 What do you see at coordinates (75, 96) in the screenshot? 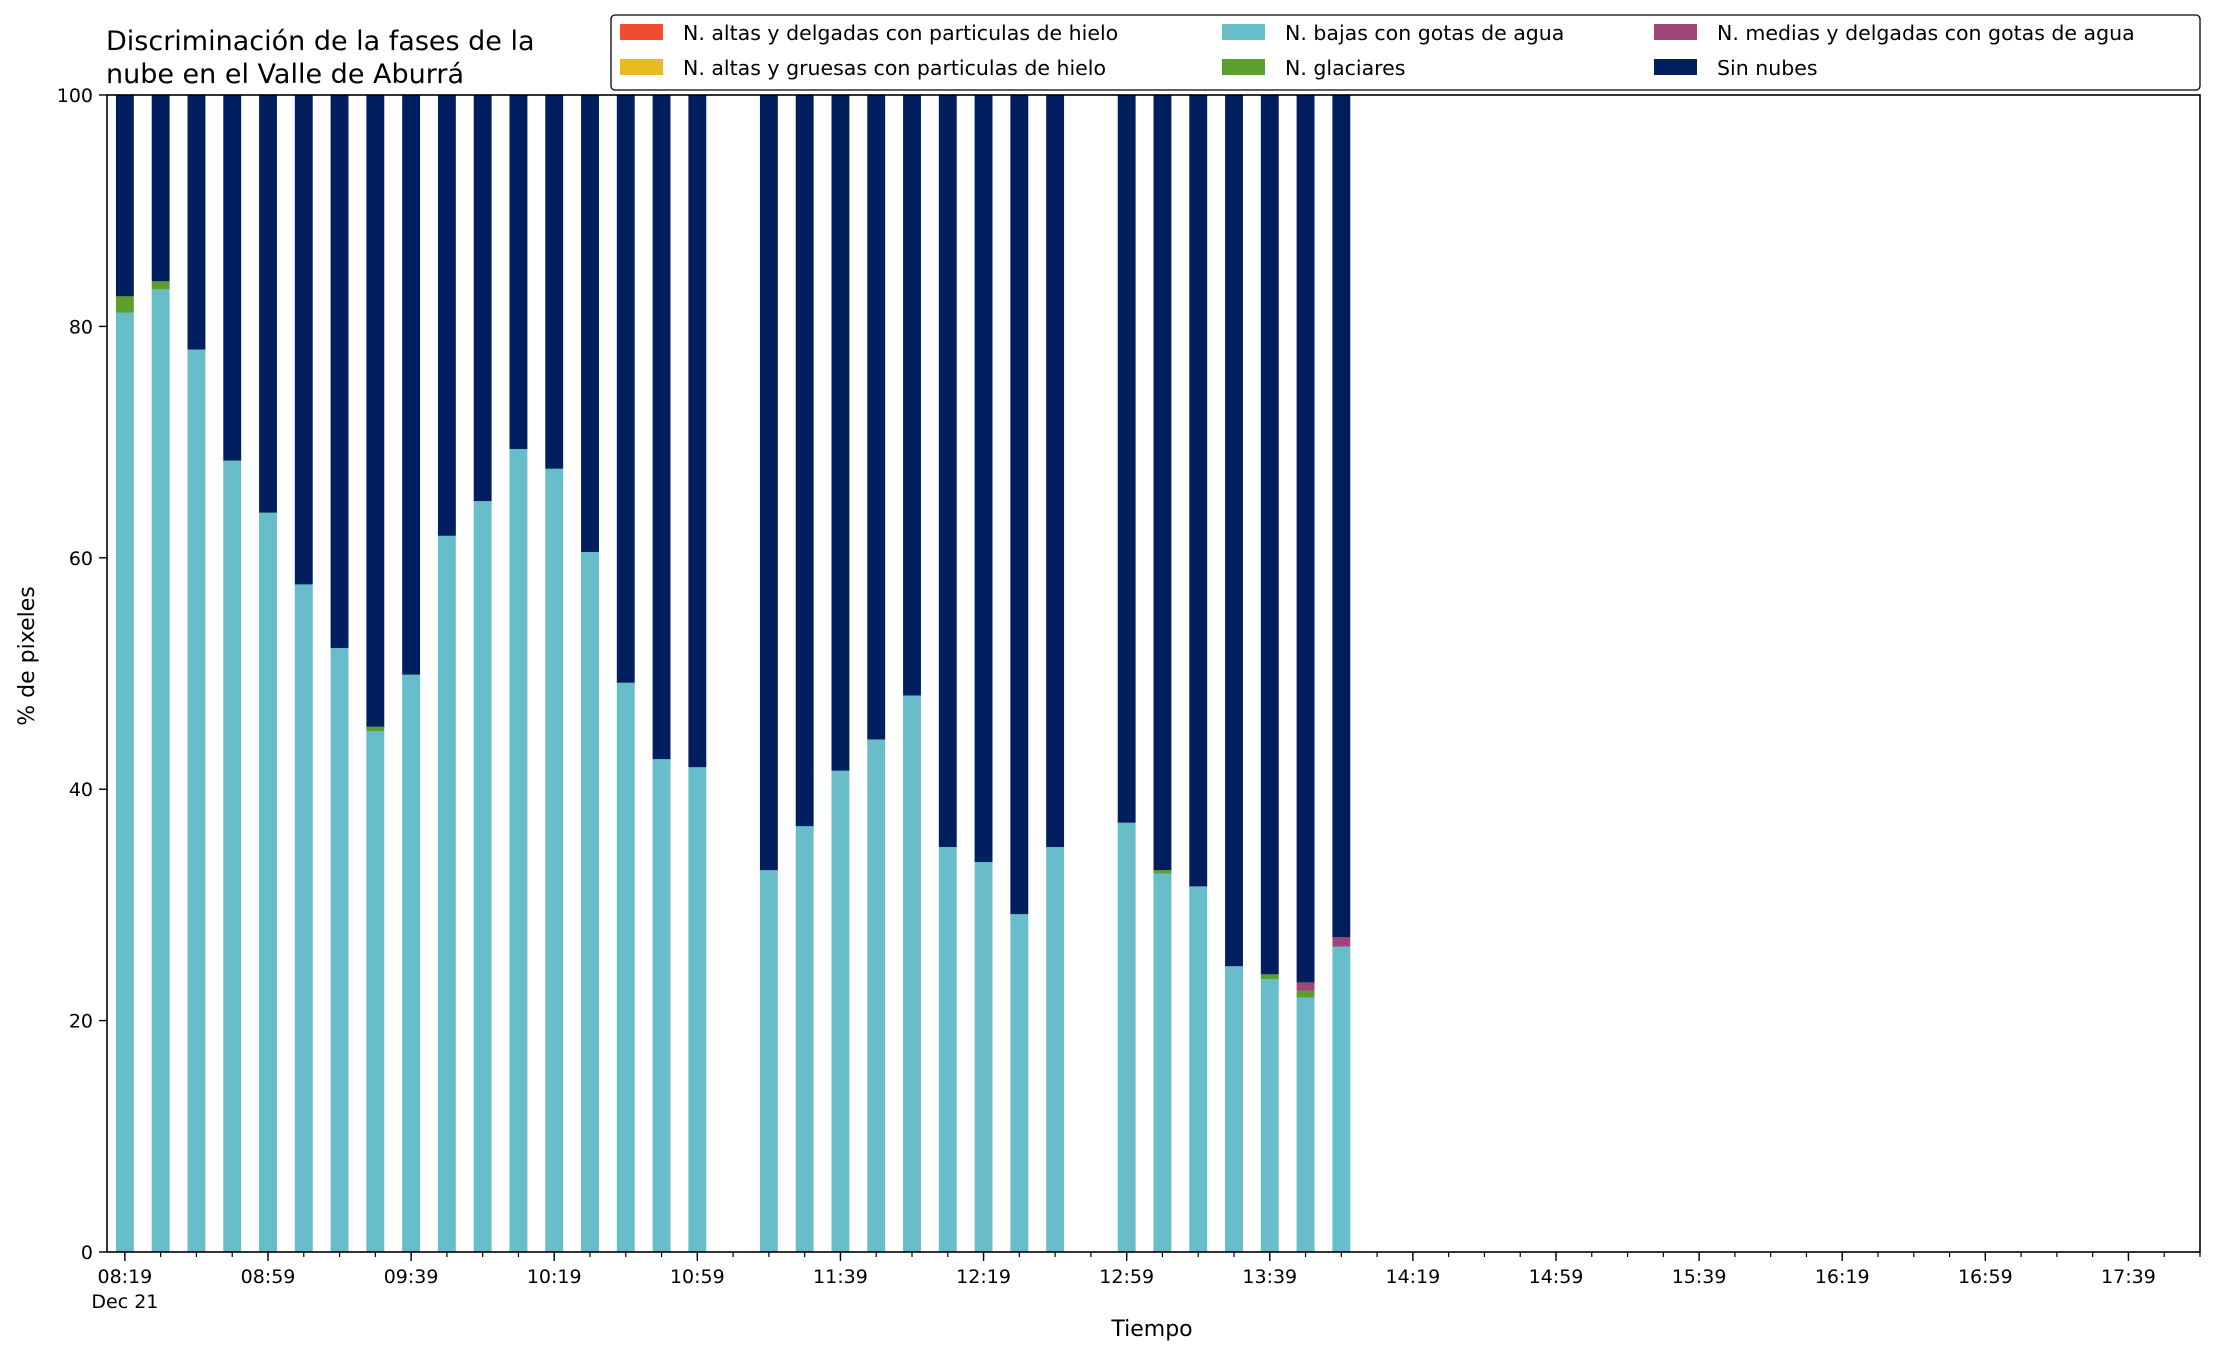
I see `y-tick-label: 100` at bounding box center [75, 96].